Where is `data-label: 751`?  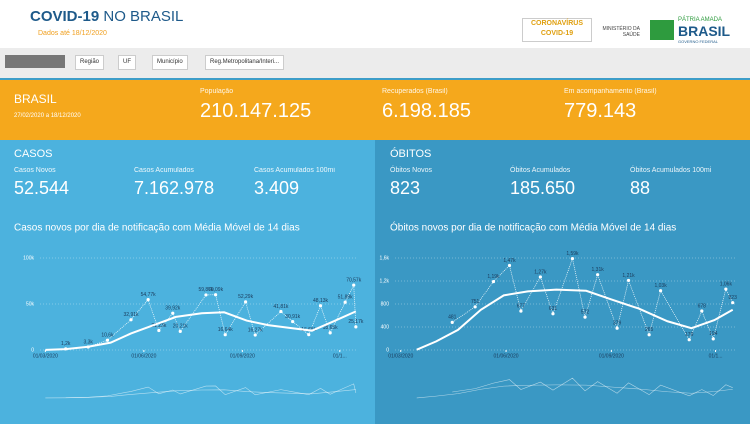
data-label: 751 is located at coordinates (475, 302).